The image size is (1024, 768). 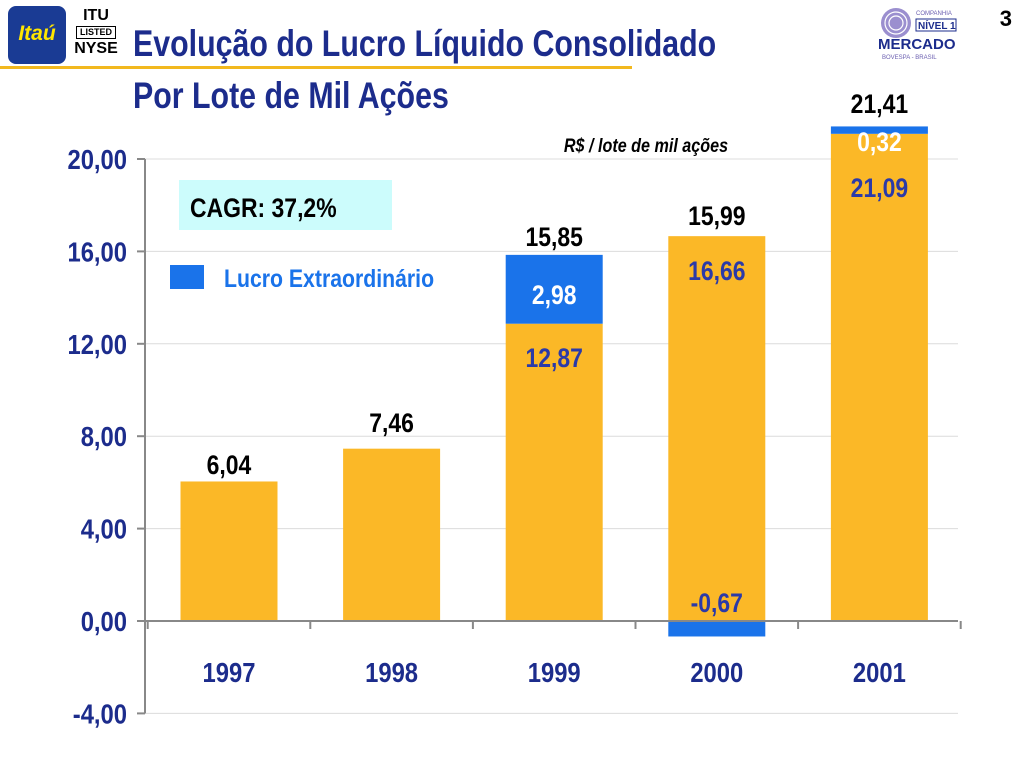 What do you see at coordinates (553, 358) in the screenshot?
I see `base-value-label: 12,87` at bounding box center [553, 358].